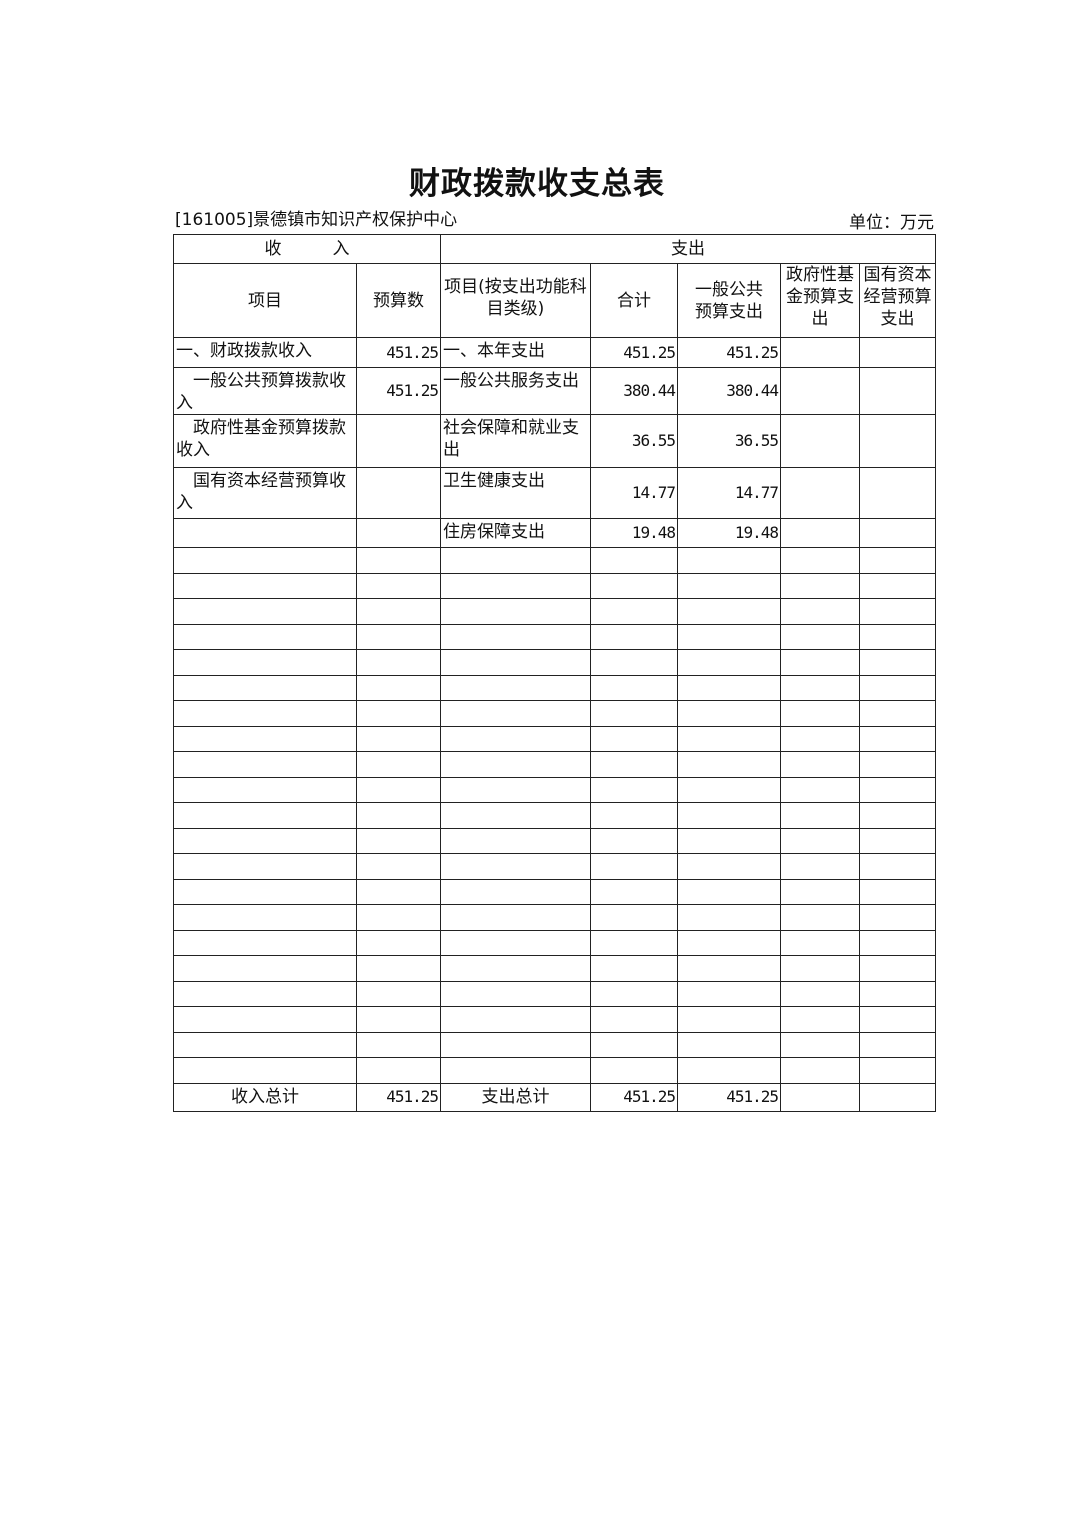  Describe the element at coordinates (265, 493) in the screenshot. I see `income-item: 国有资本经营预算收入` at that location.